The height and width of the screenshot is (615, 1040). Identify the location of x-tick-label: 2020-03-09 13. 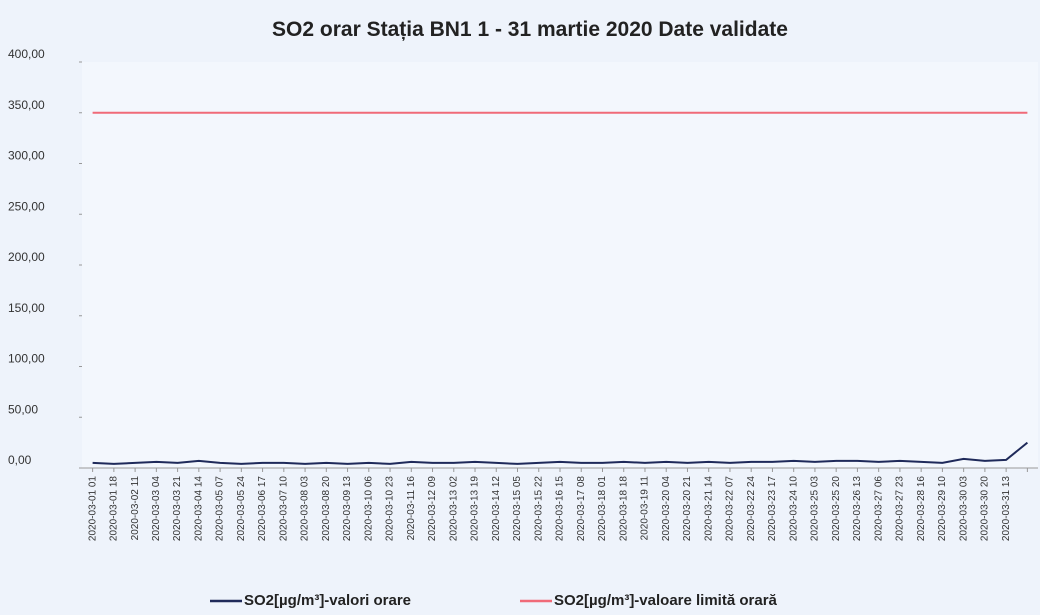
(347, 508).